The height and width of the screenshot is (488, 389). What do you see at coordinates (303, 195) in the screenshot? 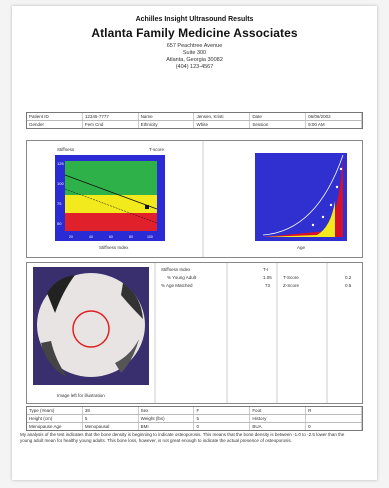
I see `age-curve` at bounding box center [303, 195].